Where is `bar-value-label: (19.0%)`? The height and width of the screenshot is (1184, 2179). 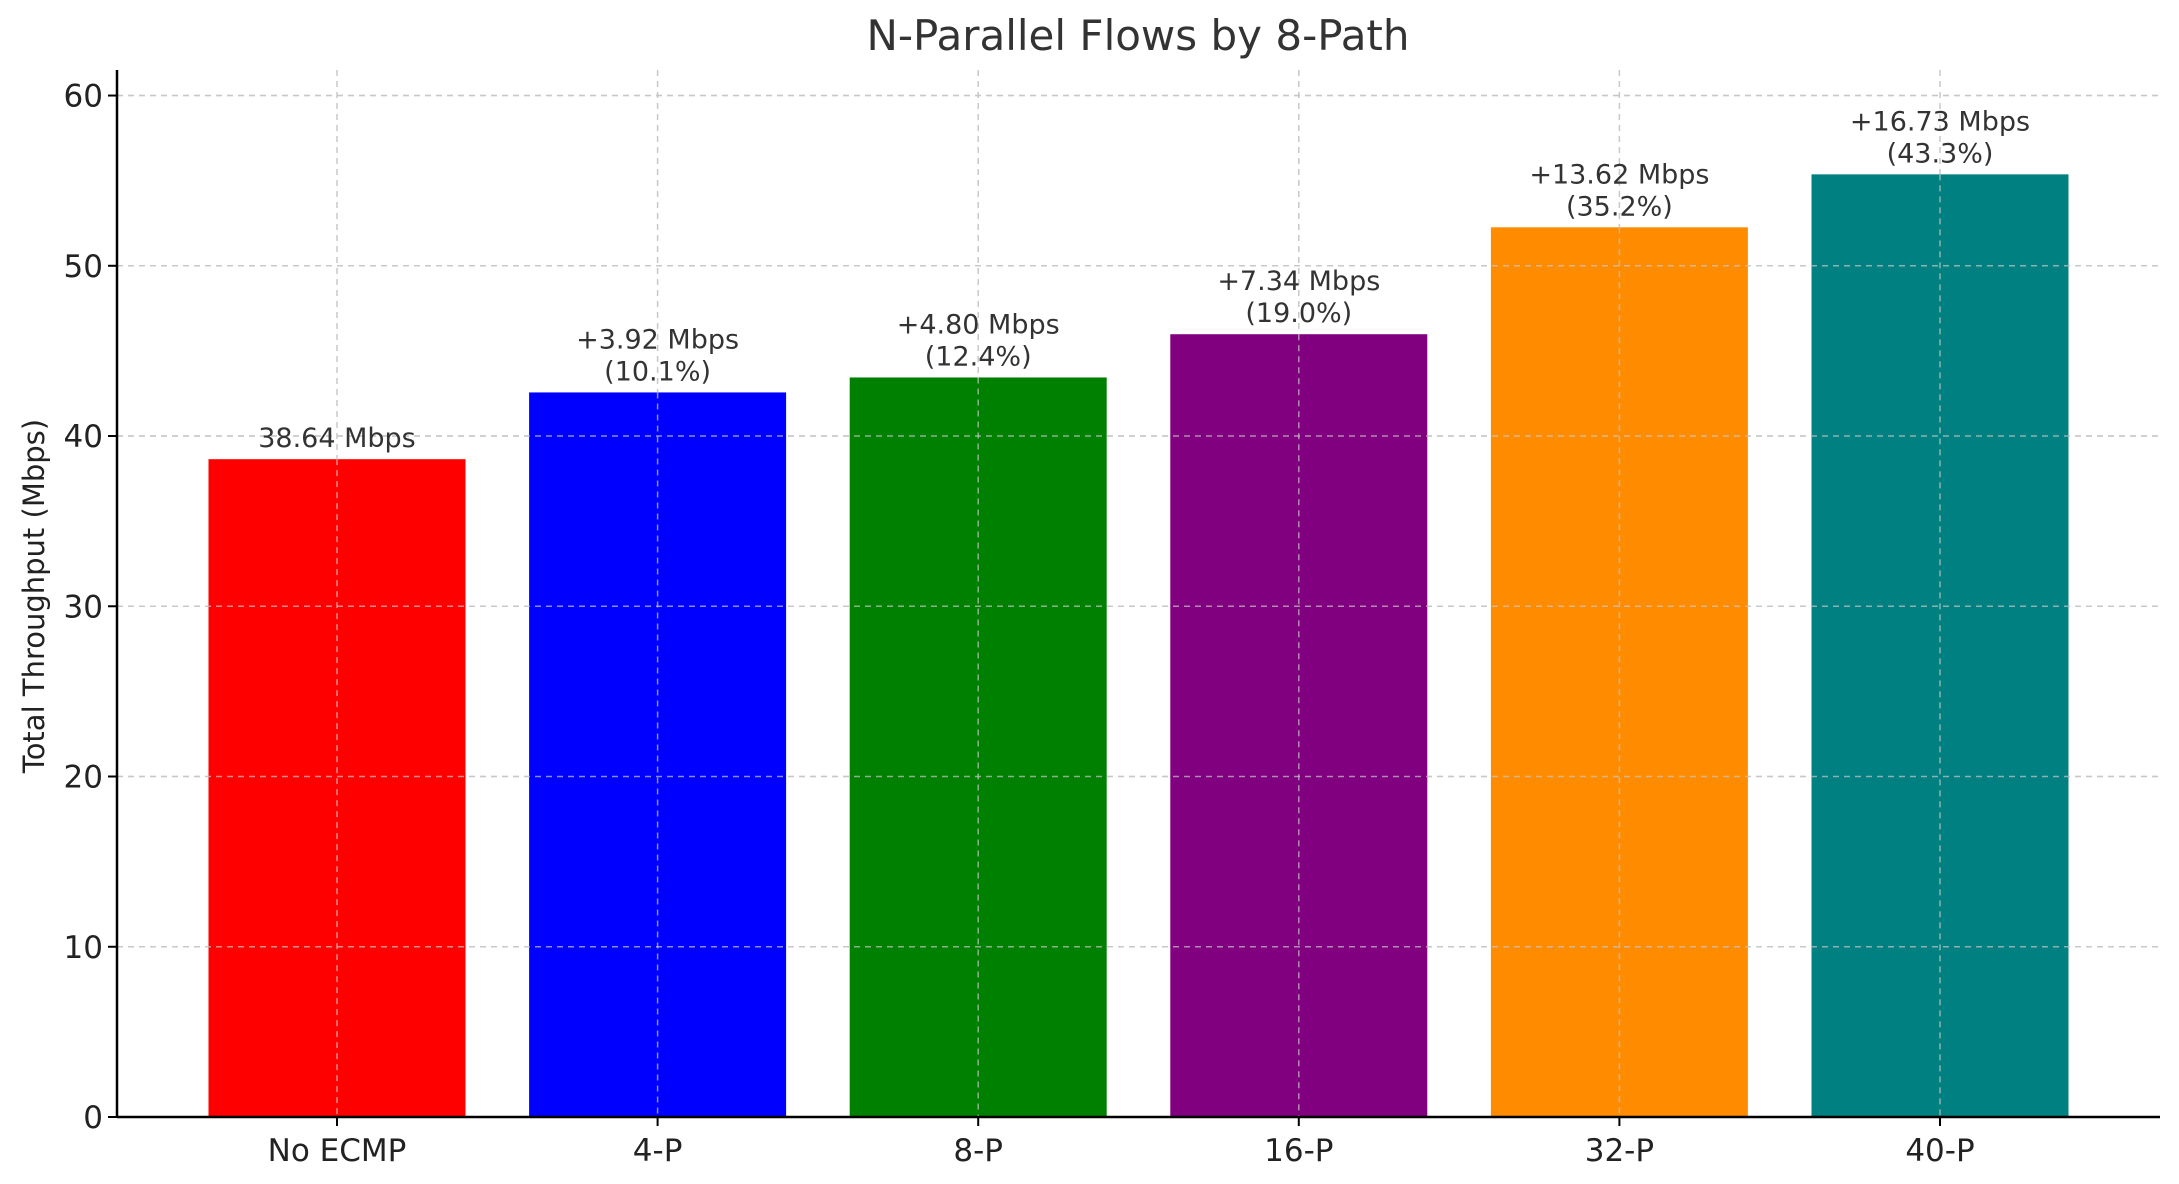 bar-value-label: (19.0%) is located at coordinates (1298, 313).